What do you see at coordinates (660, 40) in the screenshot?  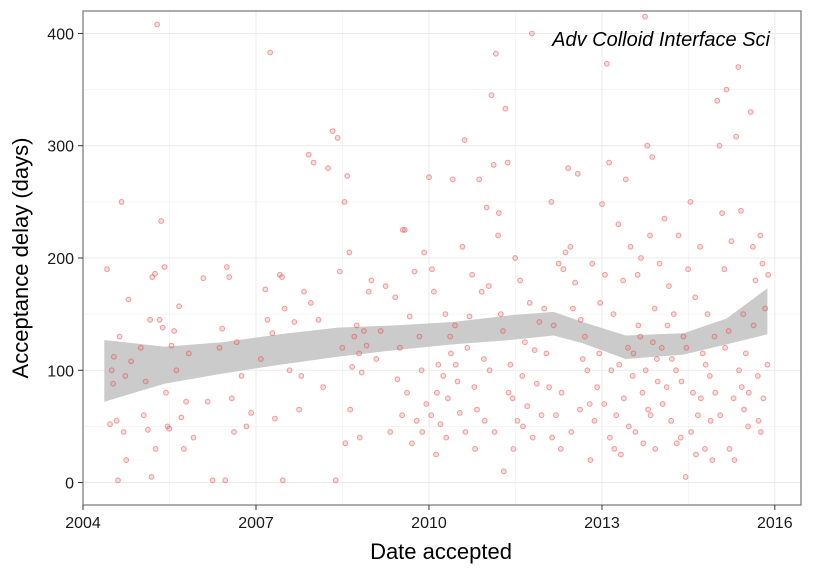 I see `journal-annotation: Adv Colloid Interface Sci` at bounding box center [660, 40].